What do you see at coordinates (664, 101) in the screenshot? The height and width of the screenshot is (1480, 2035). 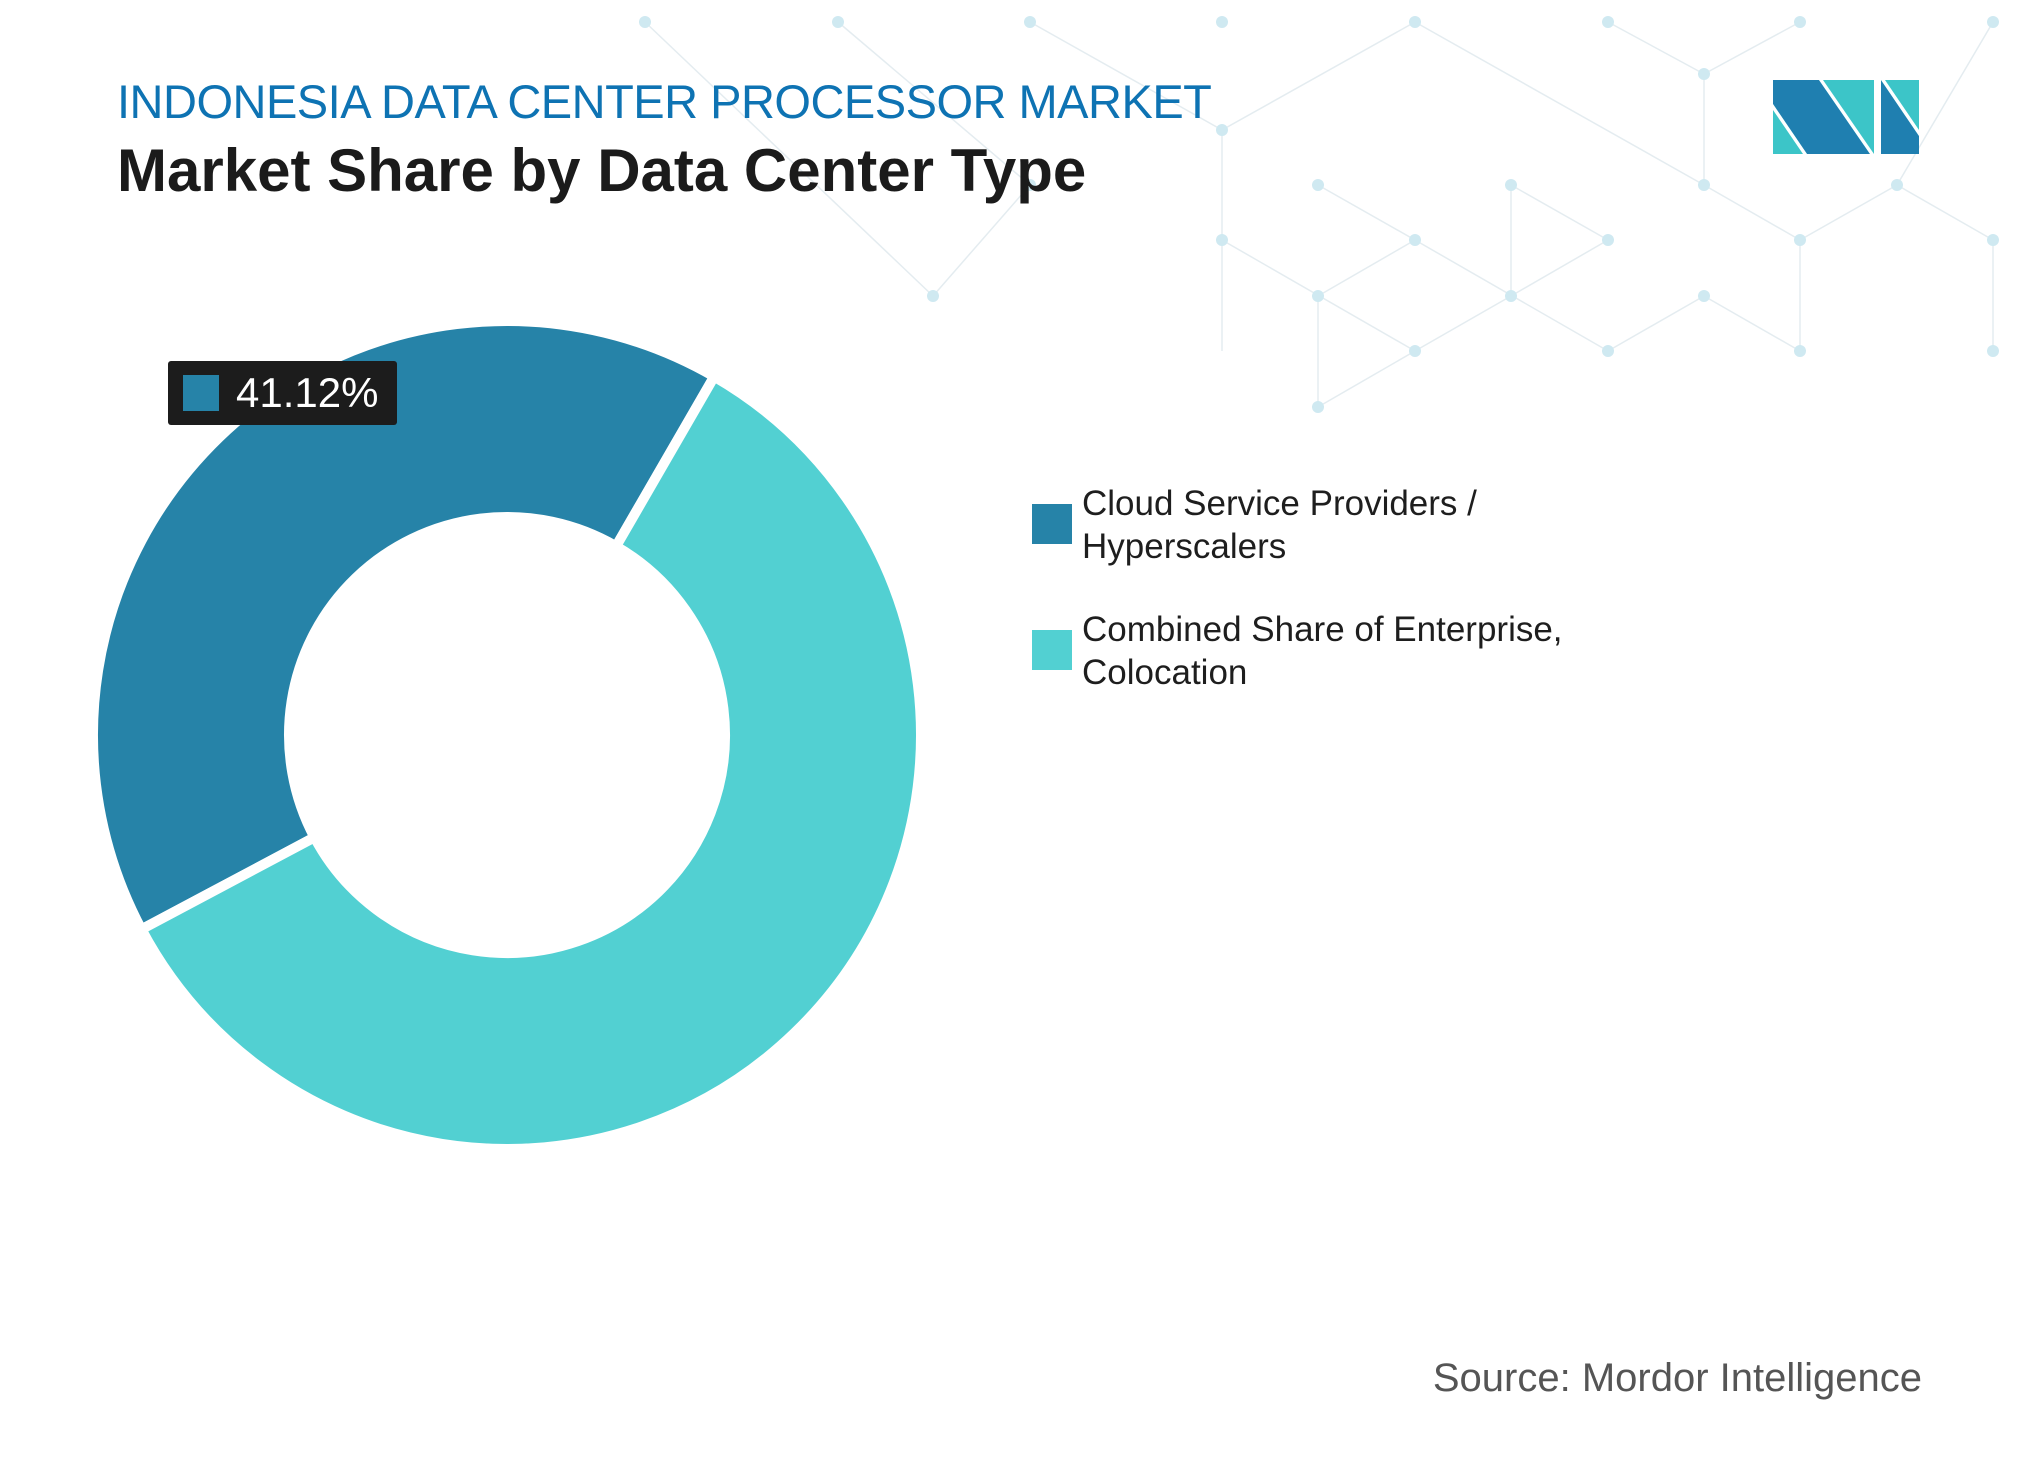 I see `chart-title: INDONESIA DATA CENTER PROCESSOR MARKET` at bounding box center [664, 101].